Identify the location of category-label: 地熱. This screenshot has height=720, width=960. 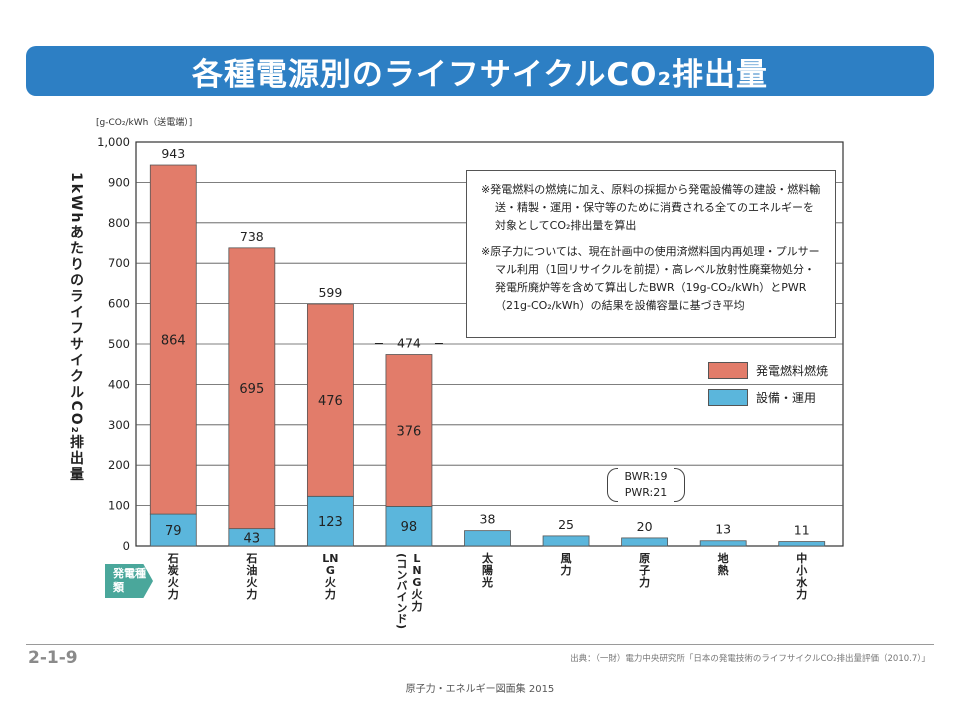
(723, 565).